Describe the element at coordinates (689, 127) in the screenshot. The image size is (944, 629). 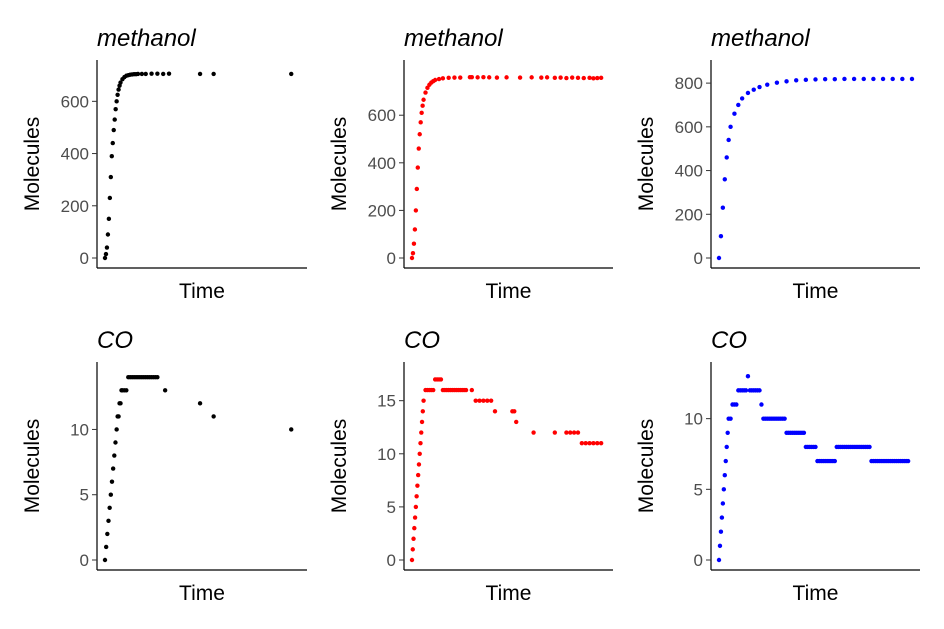
I see `y-tick-label: 600` at that location.